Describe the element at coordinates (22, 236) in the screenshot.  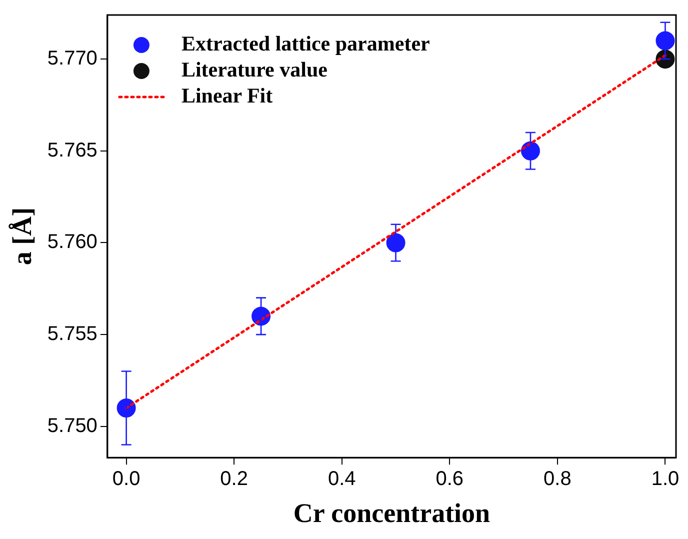
I see `y-axis-title: a [Å]` at that location.